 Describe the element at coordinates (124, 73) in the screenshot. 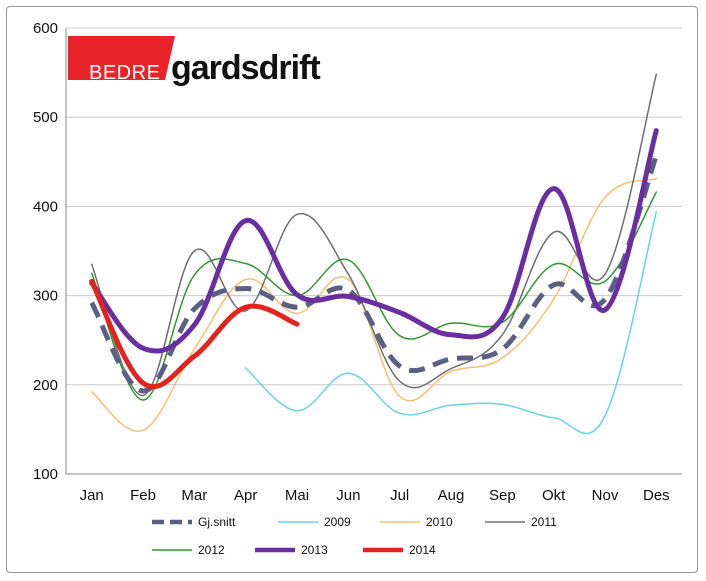

I see `logo-bedre-text: BEDRE` at that location.